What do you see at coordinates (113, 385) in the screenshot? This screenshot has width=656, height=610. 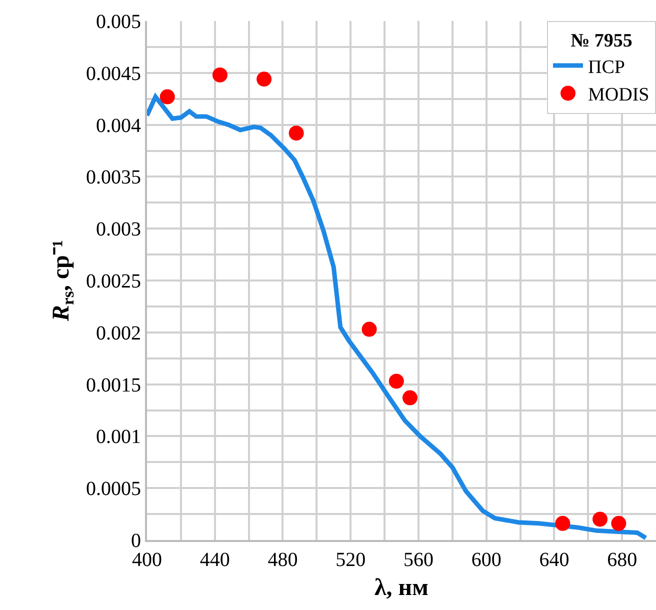 I see `y-tick-label: 0.0015` at bounding box center [113, 385].